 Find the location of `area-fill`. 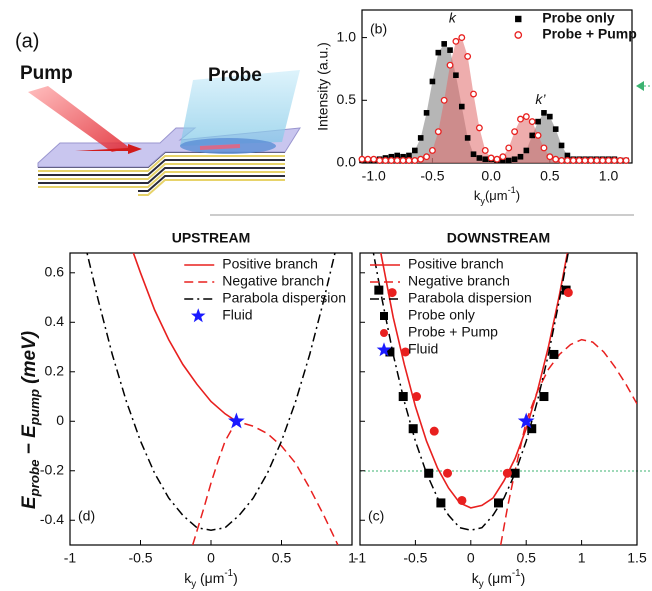

area-fill is located at coordinates (494, 103).